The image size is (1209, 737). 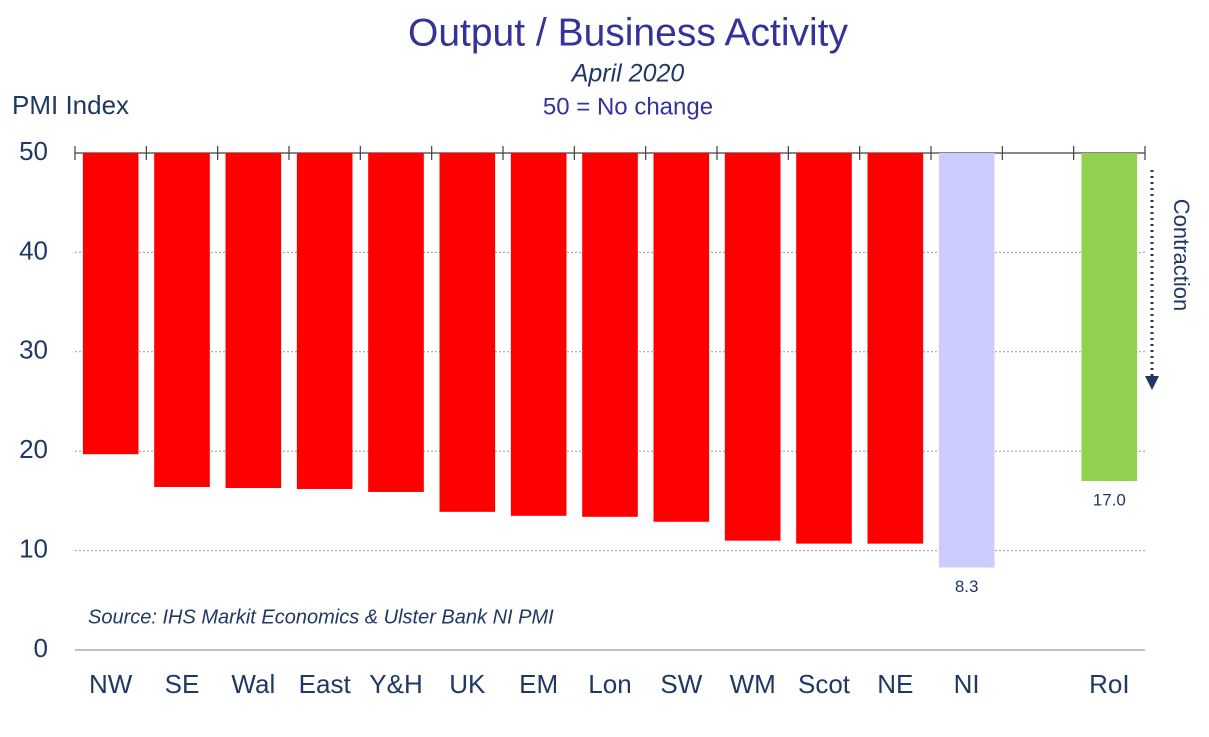 I want to click on x-tick-label: SW, so click(x=681, y=684).